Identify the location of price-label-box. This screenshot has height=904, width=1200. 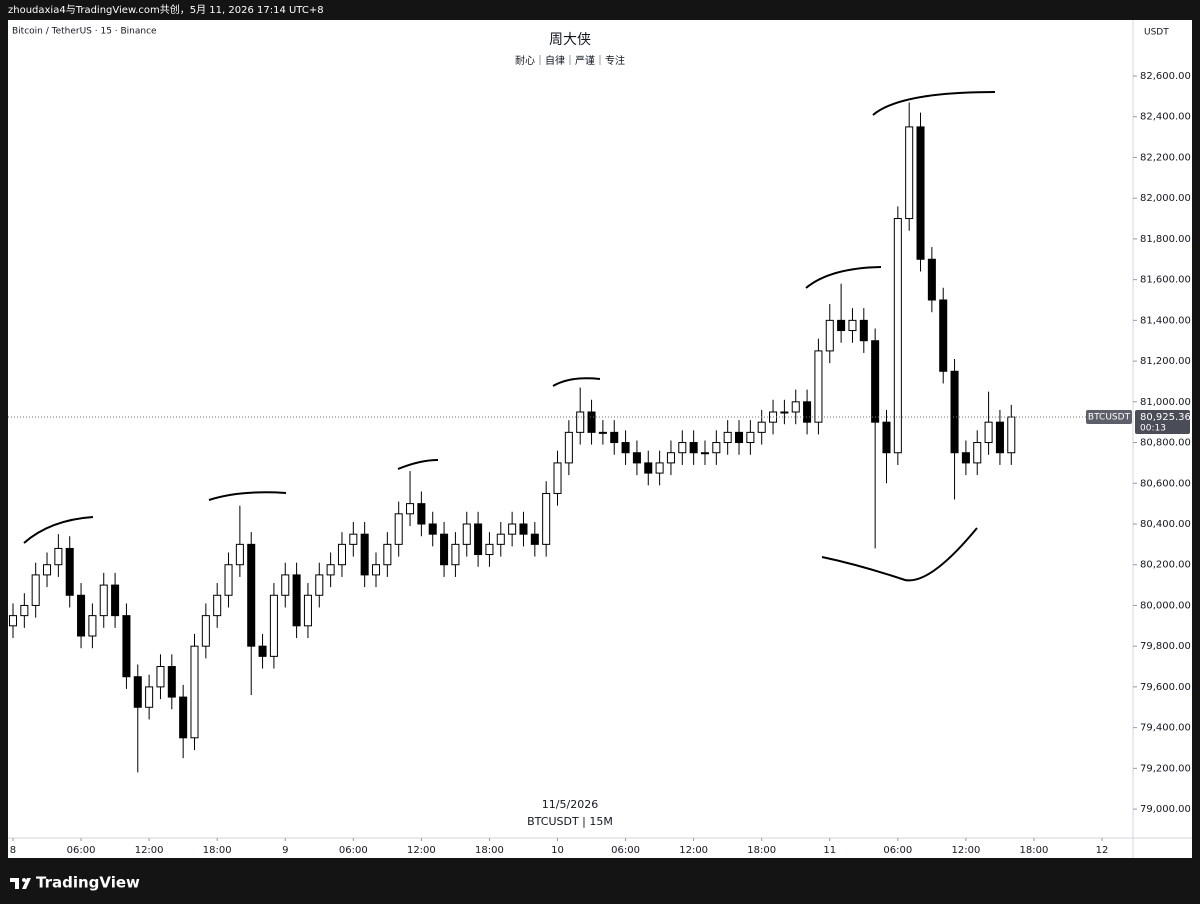
(1162, 422).